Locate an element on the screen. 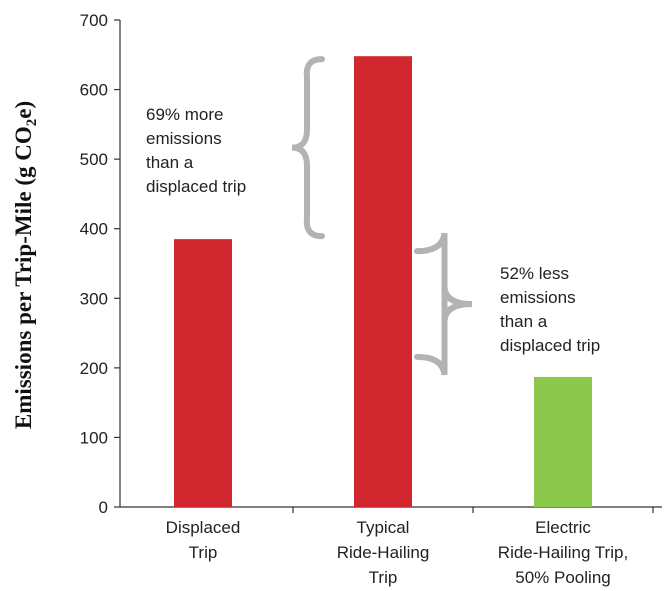  x-tick-label-line: Displaced is located at coordinates (203, 527).